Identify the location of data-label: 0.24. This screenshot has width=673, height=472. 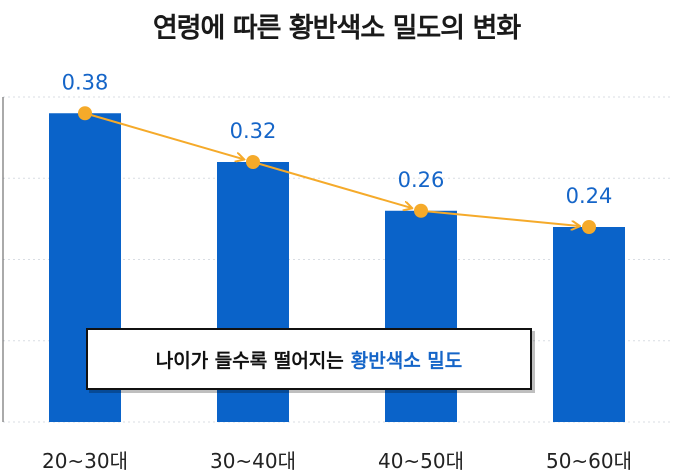
(589, 196).